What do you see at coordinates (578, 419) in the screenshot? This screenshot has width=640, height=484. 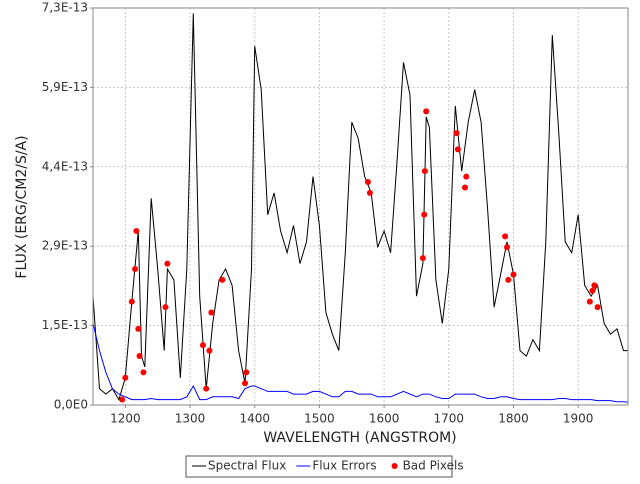 I see `x-tick-label: 1900` at bounding box center [578, 419].